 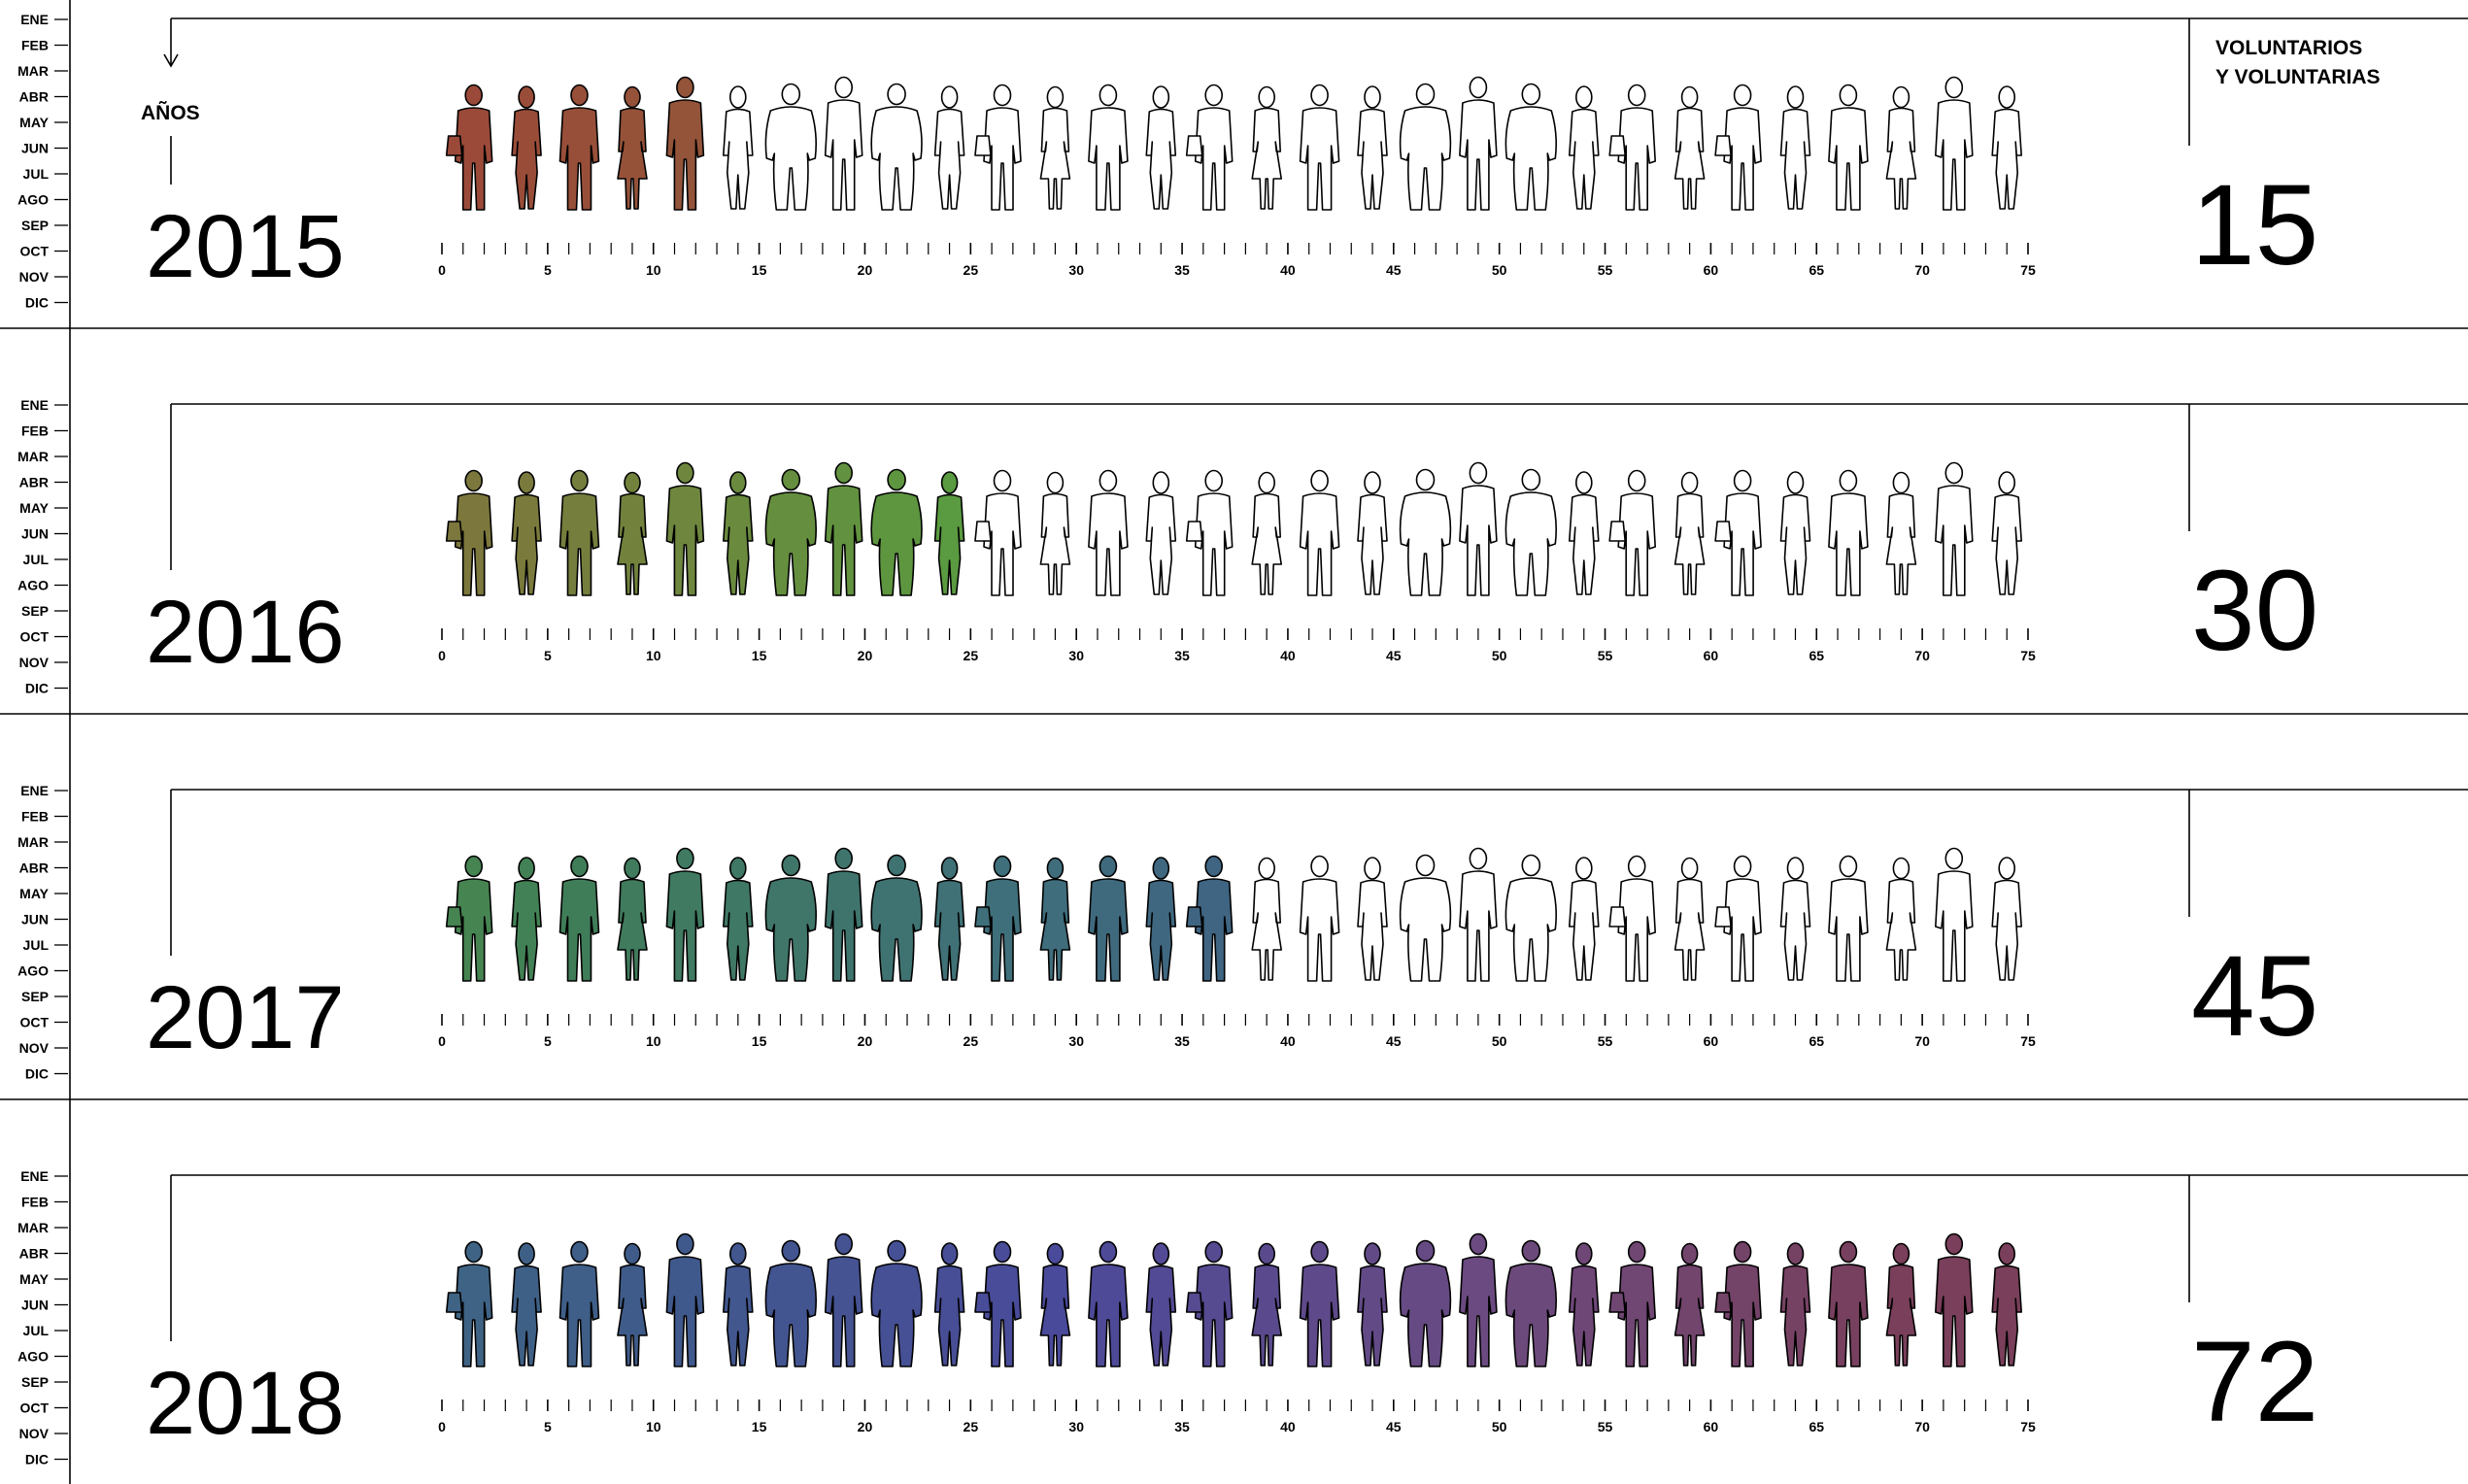 What do you see at coordinates (1499, 270) in the screenshot?
I see `axis-tick-label: 50` at bounding box center [1499, 270].